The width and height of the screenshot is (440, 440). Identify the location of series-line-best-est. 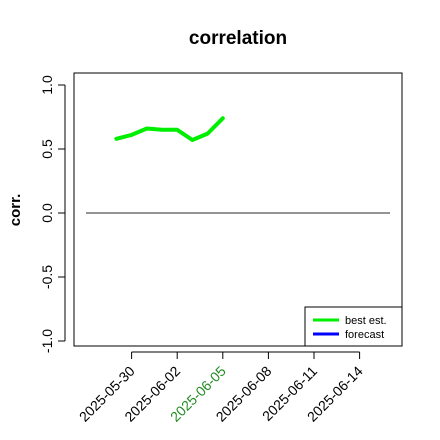
(169, 129).